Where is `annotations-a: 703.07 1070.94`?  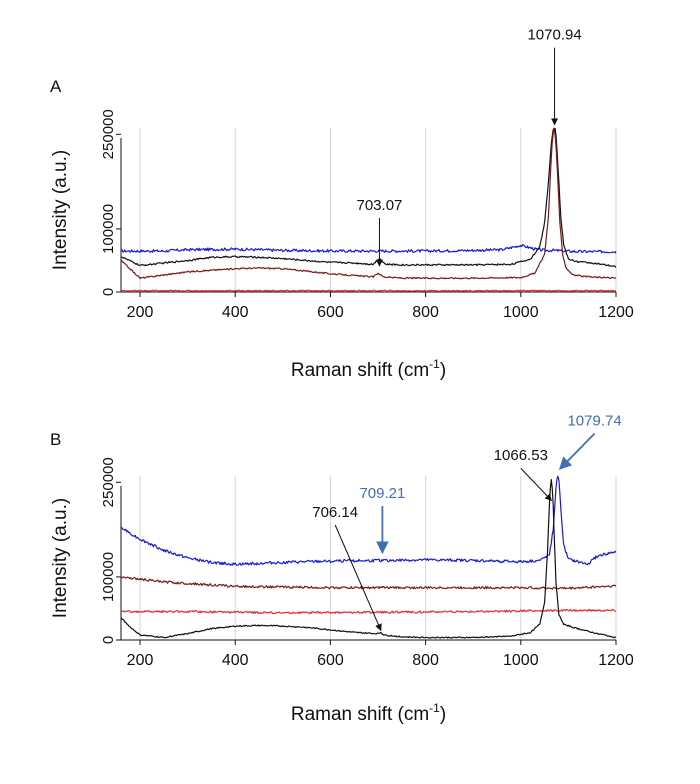
annotations-a: 703.07 1070.94 is located at coordinates (469, 147).